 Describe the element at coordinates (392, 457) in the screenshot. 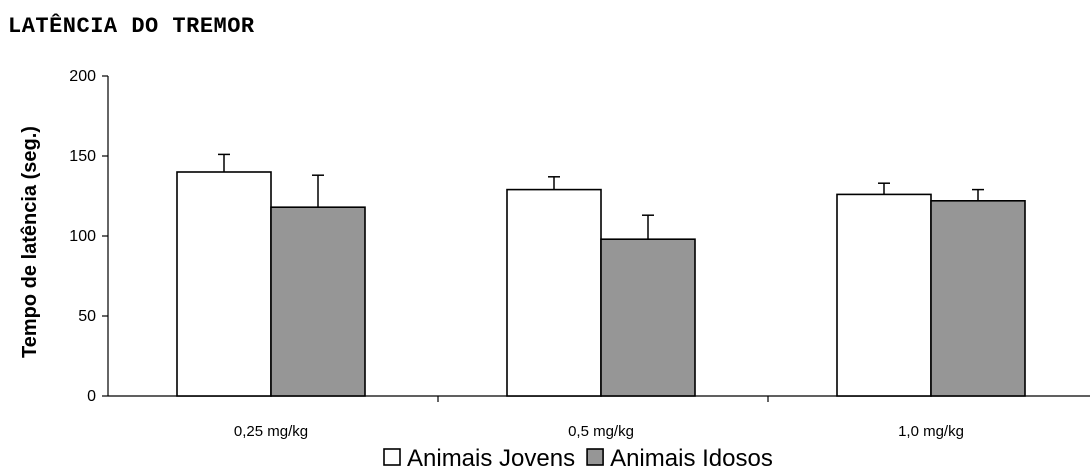

I see `legend-swatch-jovens` at that location.